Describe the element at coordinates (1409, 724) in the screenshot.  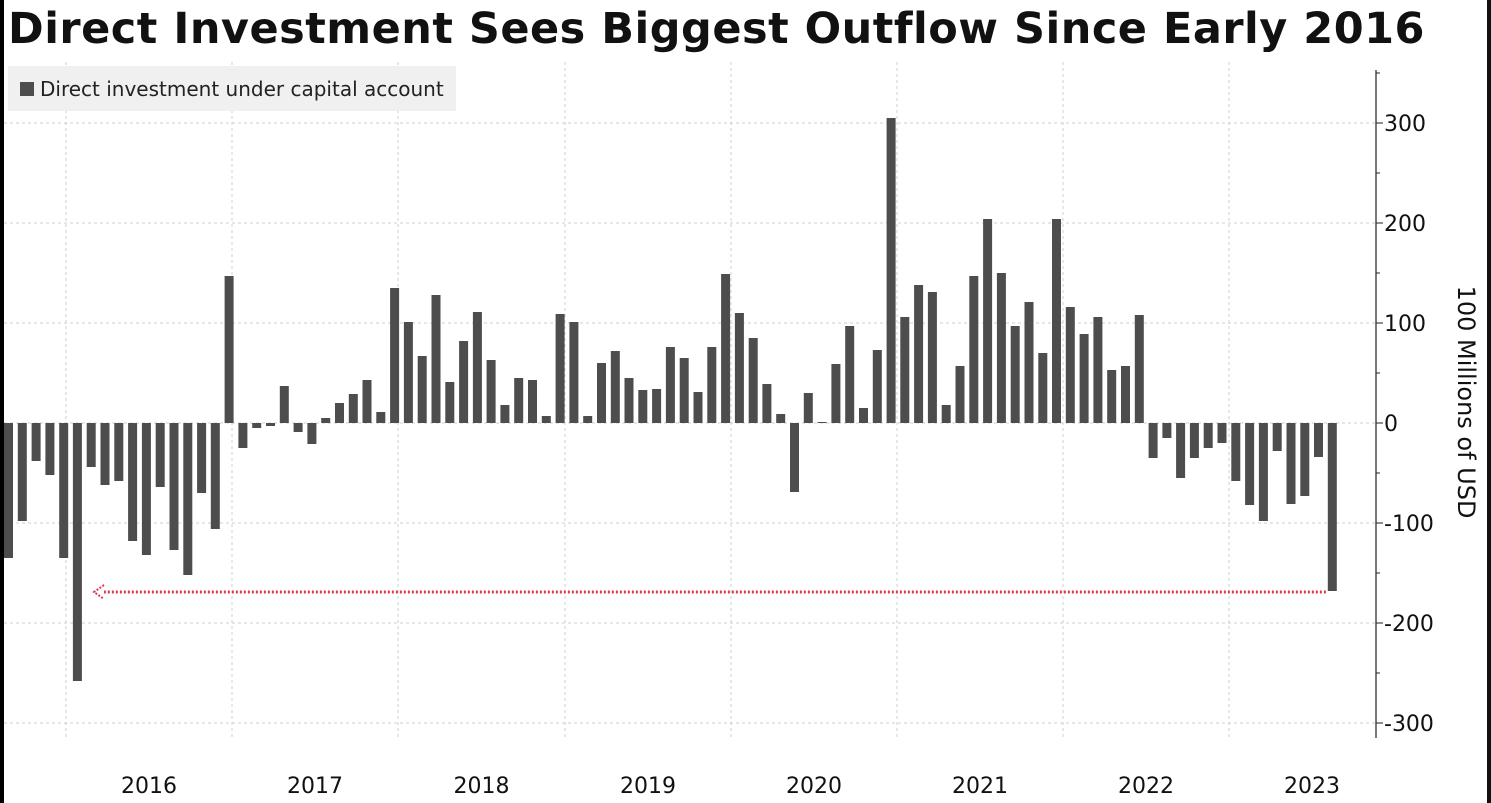
I see `y-tick-label: -300` at that location.